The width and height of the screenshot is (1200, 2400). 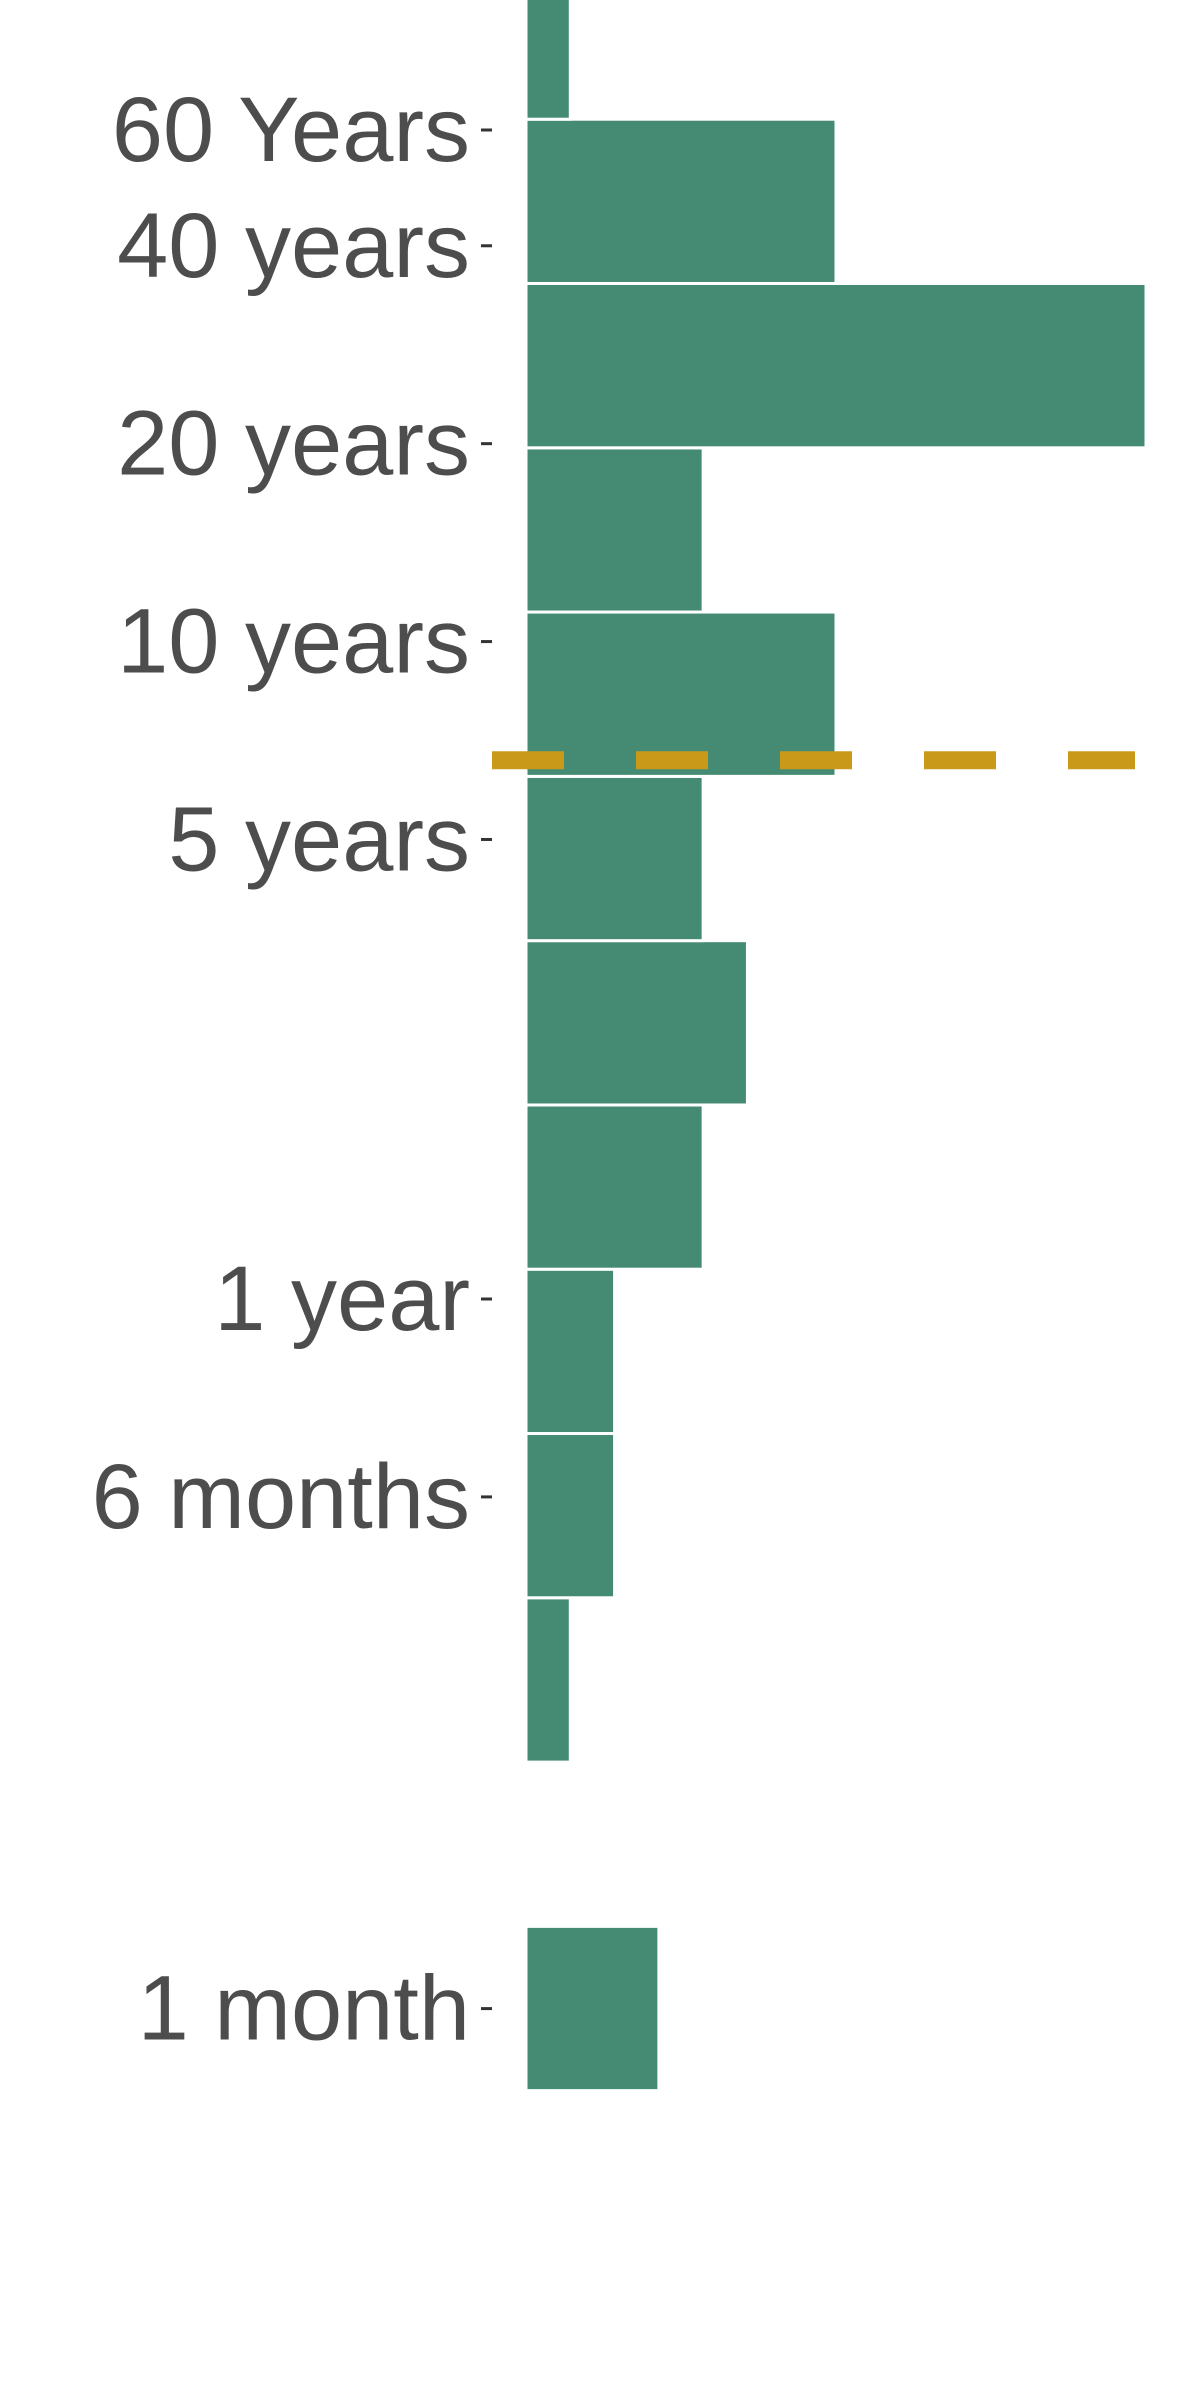 What do you see at coordinates (304, 2009) in the screenshot?
I see `y-tick-label: 1 month` at bounding box center [304, 2009].